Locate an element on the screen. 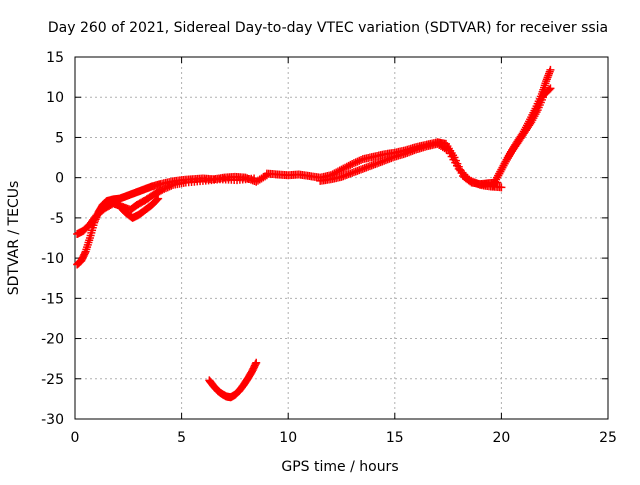  y-tick-label: 10 is located at coordinates (55, 98).